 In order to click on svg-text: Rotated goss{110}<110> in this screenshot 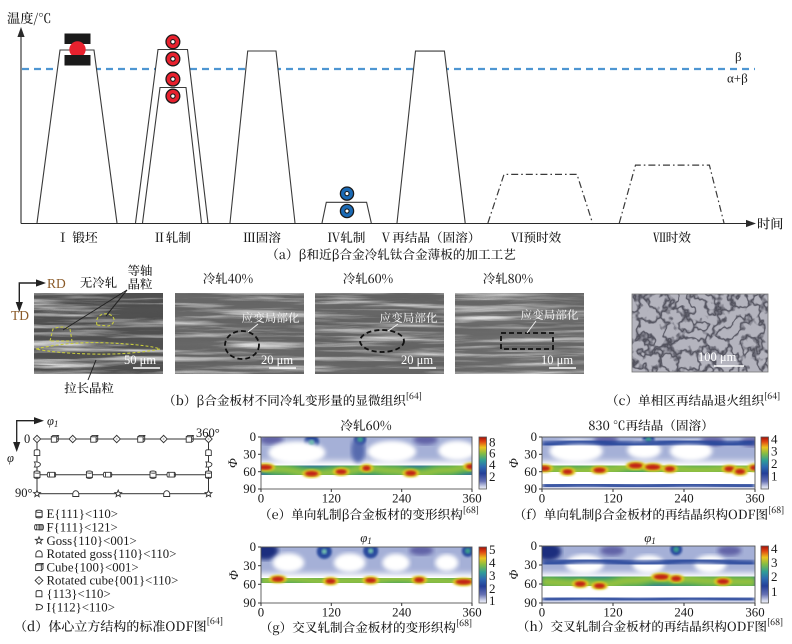, I will do `click(112, 554)`.